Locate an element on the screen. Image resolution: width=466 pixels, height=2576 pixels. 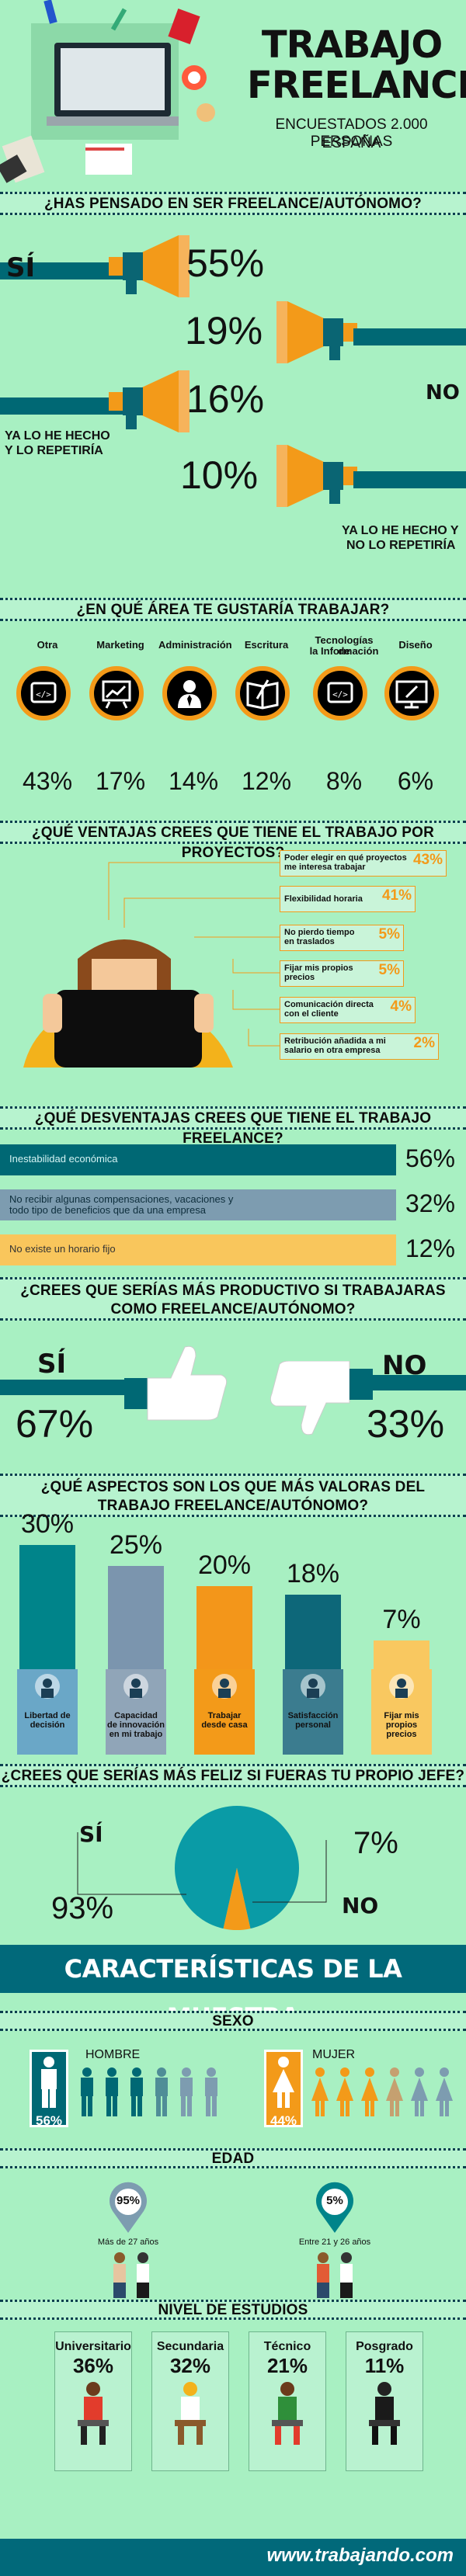
dis-line: Inestabilidad económica is located at coordinates (63, 1159).